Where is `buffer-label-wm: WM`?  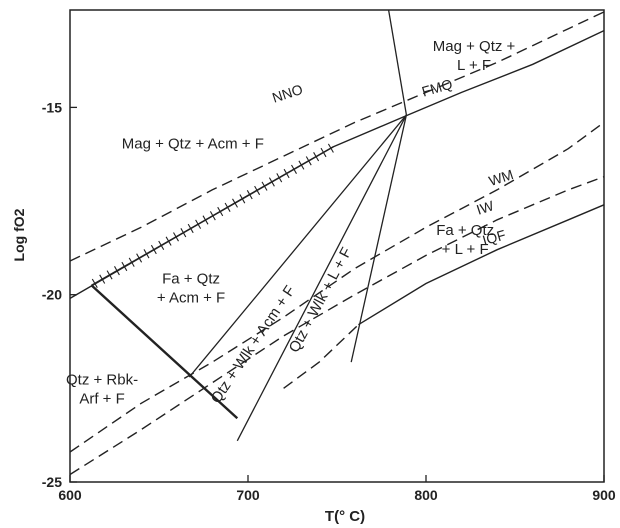
buffer-label-wm: WM is located at coordinates (501, 177).